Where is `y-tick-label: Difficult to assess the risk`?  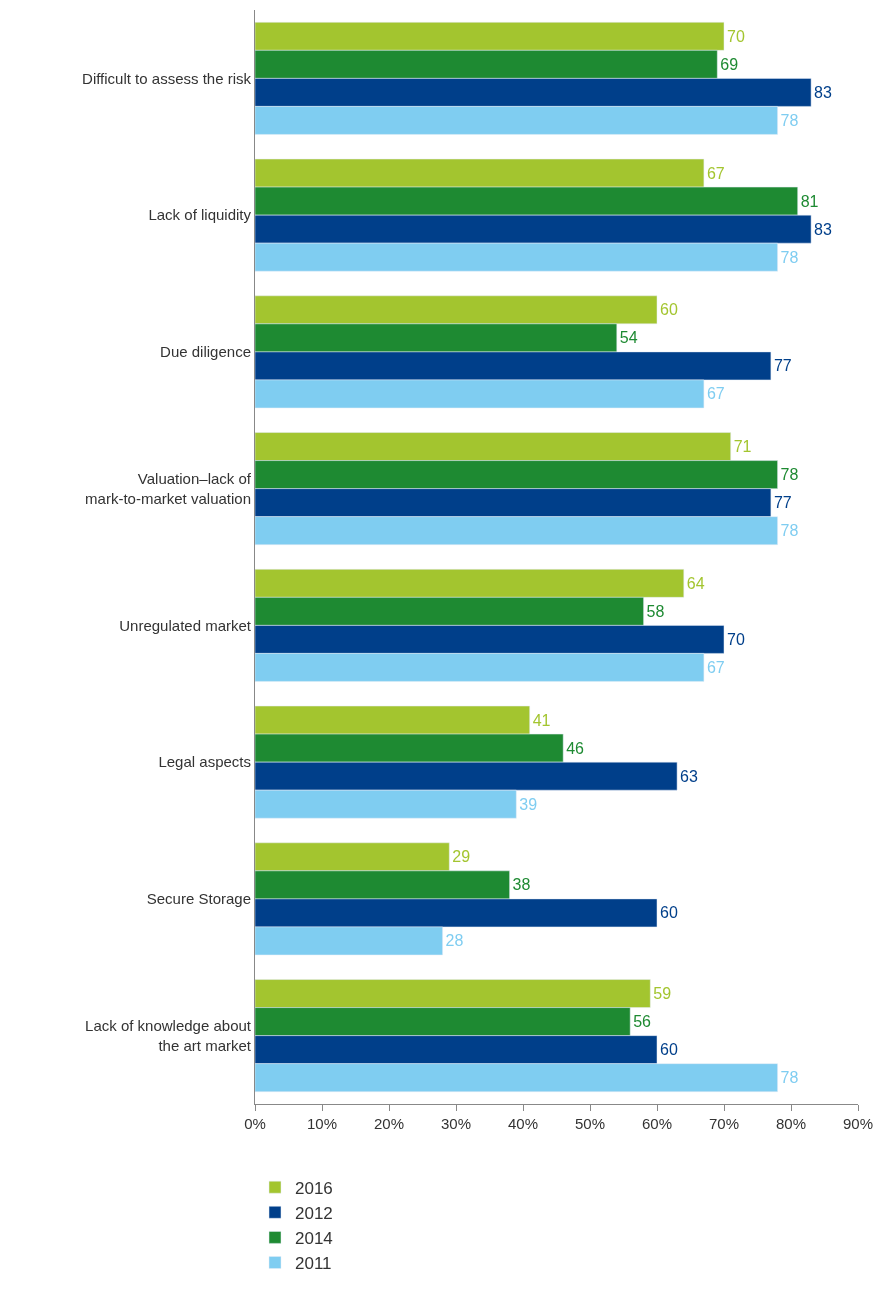 y-tick-label: Difficult to assess the risk is located at coordinates (167, 78).